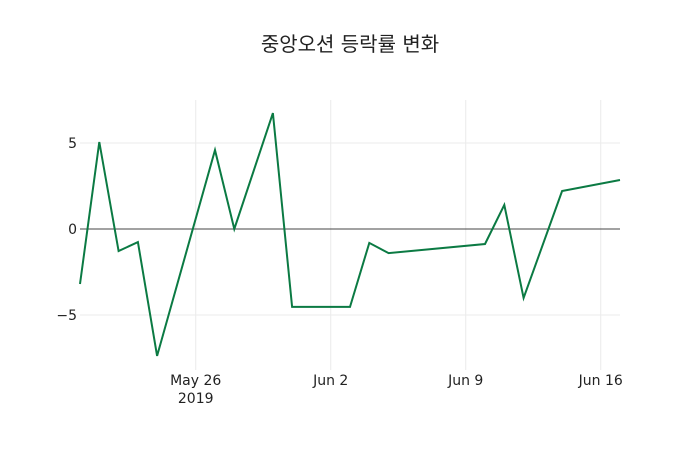  Describe the element at coordinates (330, 381) in the screenshot. I see `x-tick-label: Jun 2` at that location.